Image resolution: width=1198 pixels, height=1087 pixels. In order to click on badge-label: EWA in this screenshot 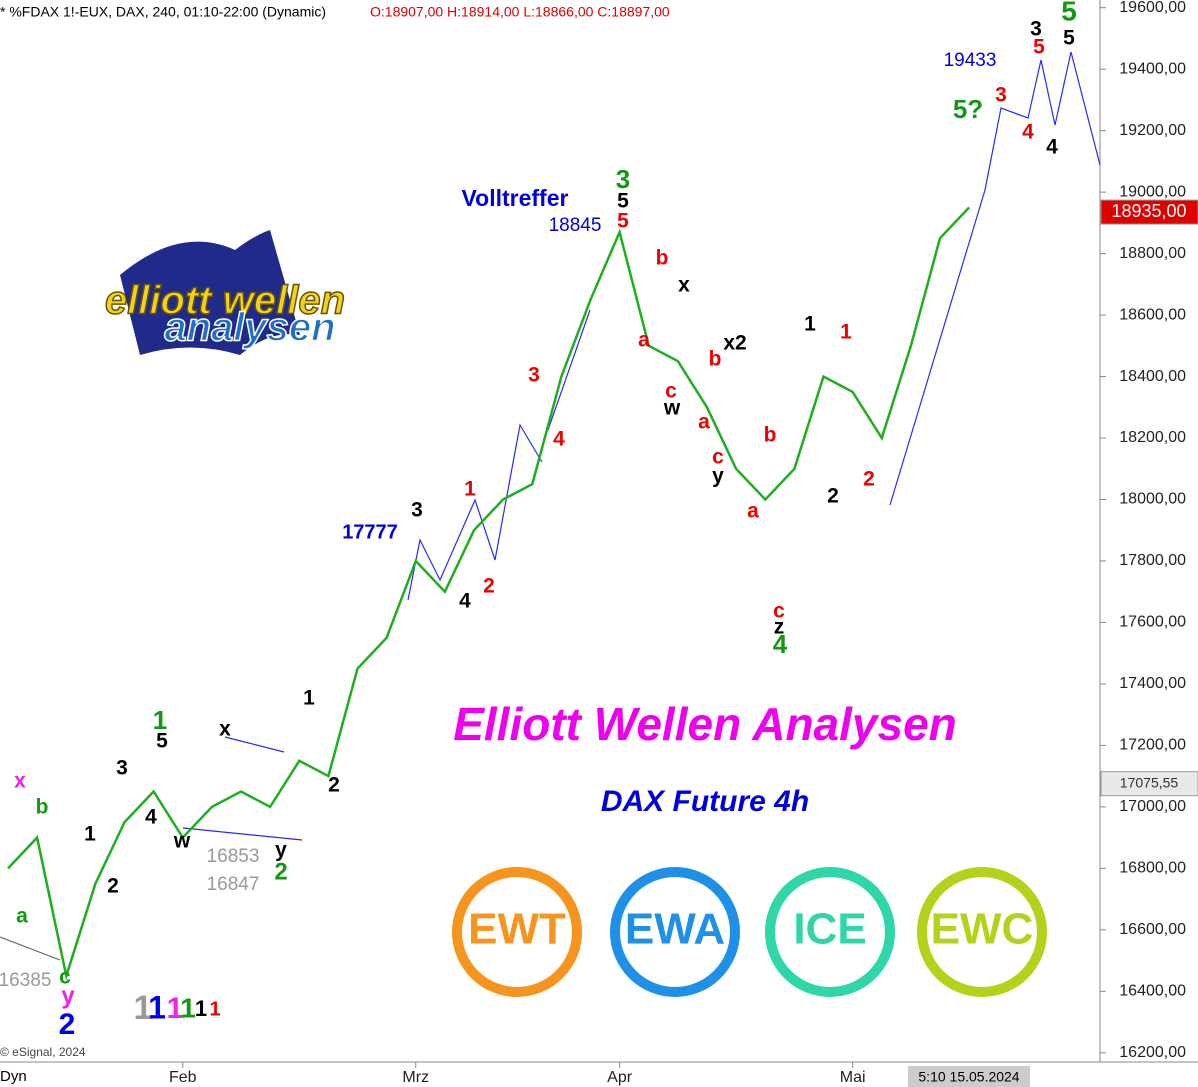, I will do `click(675, 929)`.